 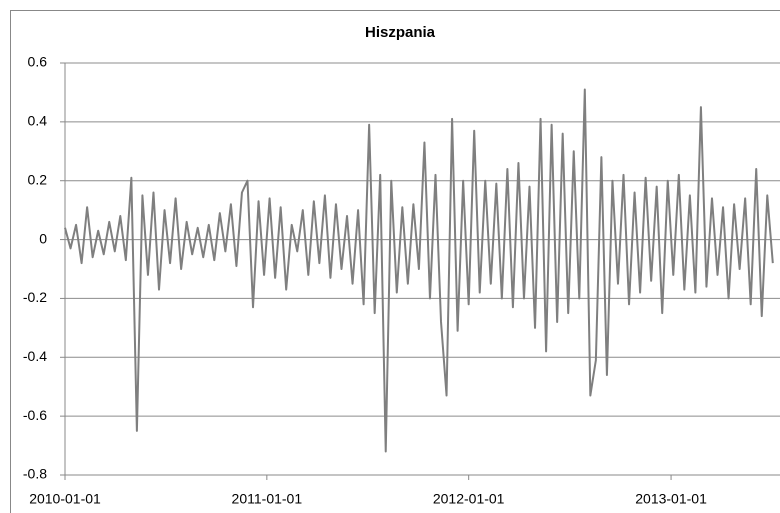 I want to click on y-tick-label: 0, so click(x=43, y=238).